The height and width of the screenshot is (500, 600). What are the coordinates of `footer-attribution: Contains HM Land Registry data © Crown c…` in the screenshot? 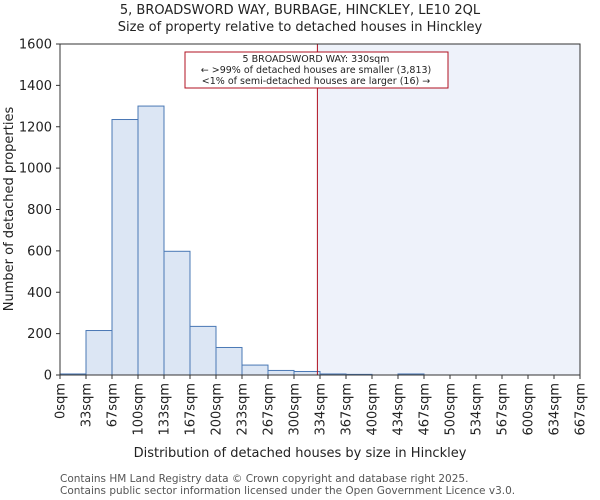 It's located at (287, 485).